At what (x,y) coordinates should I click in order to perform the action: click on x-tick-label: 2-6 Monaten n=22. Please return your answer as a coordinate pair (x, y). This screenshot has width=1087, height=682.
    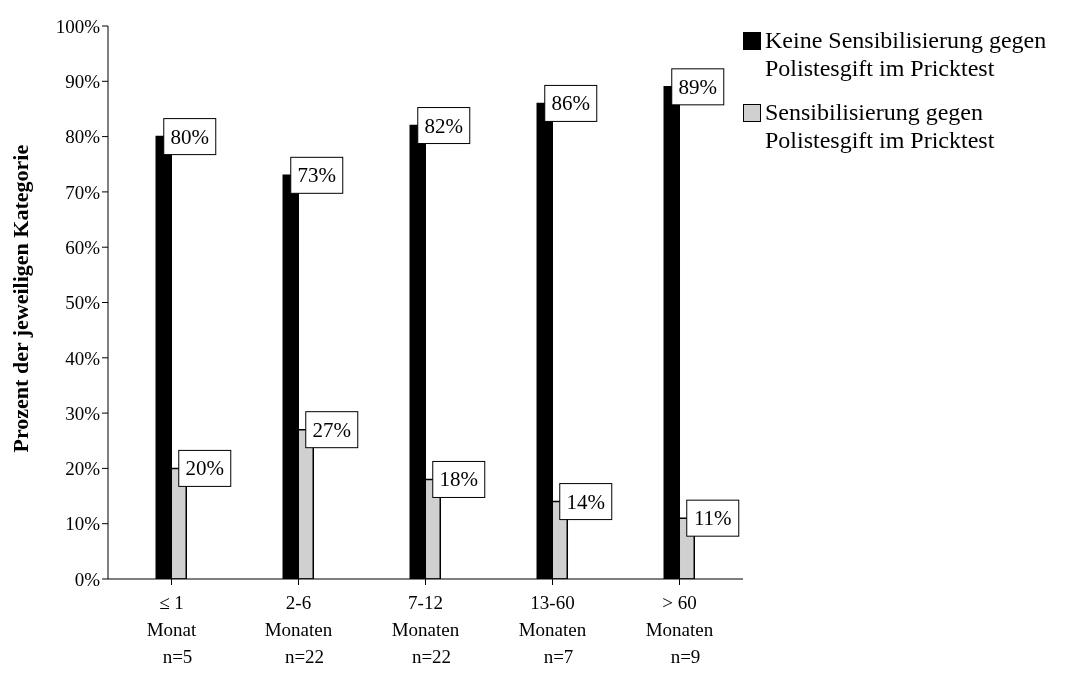
    Looking at the image, I should click on (298, 629).